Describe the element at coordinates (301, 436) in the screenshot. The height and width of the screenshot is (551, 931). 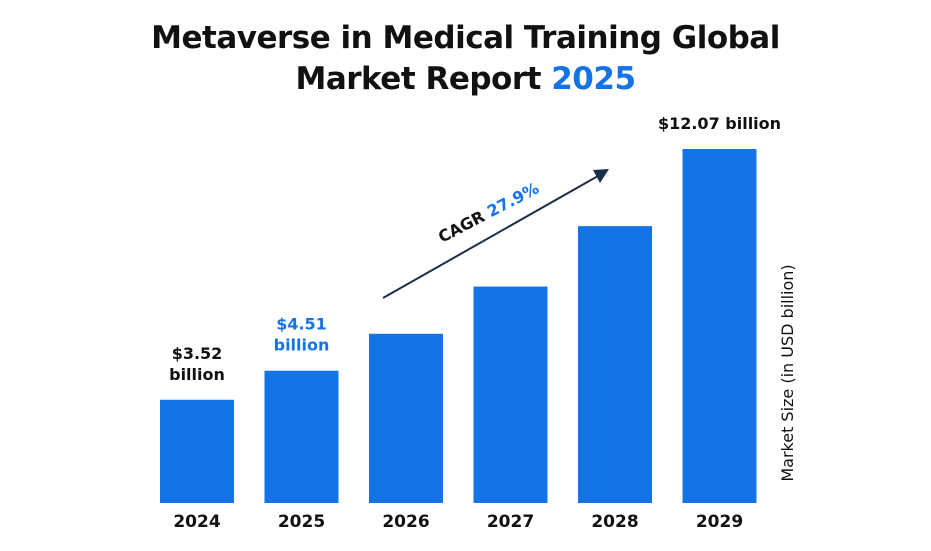
I see `bar-2025` at that location.